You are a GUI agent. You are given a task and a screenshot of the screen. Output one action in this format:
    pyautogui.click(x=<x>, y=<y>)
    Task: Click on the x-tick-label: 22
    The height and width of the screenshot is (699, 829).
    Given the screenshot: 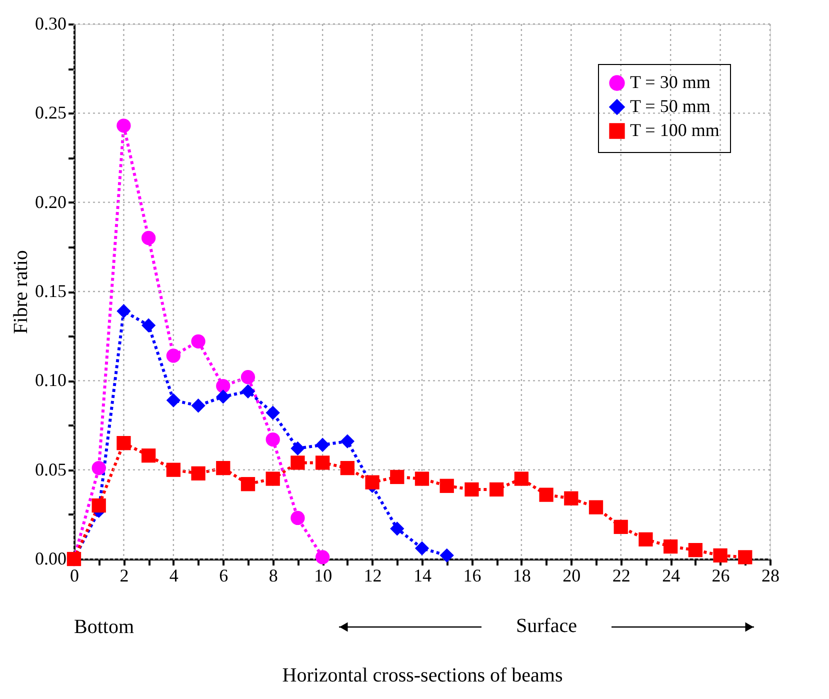 What is the action you would take?
    pyautogui.click(x=621, y=576)
    